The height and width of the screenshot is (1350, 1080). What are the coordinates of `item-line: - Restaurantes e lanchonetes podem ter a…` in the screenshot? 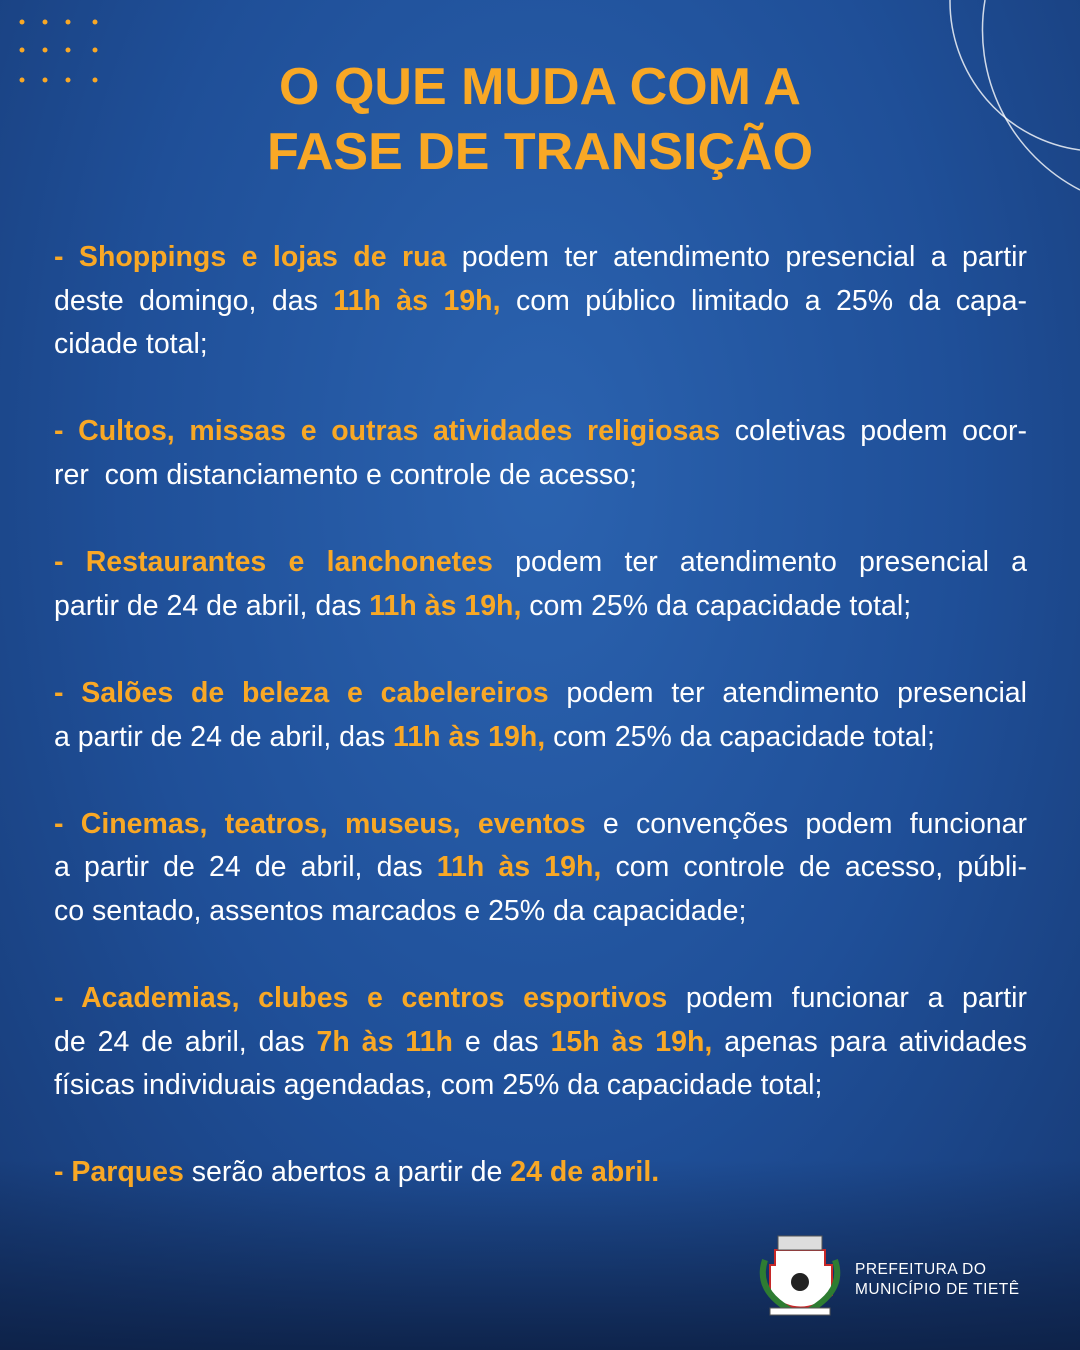 It's located at (540, 563).